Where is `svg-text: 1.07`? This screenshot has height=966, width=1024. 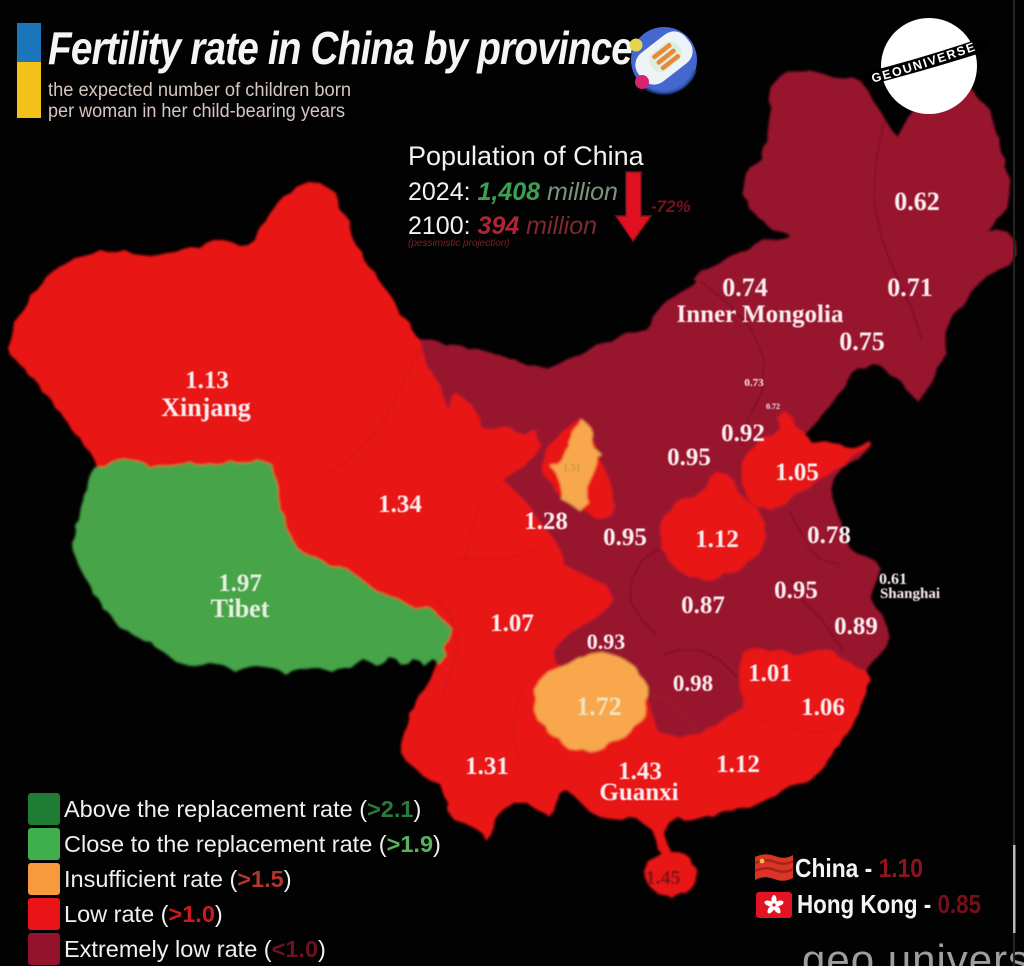
svg-text: 1.07 is located at coordinates (512, 623).